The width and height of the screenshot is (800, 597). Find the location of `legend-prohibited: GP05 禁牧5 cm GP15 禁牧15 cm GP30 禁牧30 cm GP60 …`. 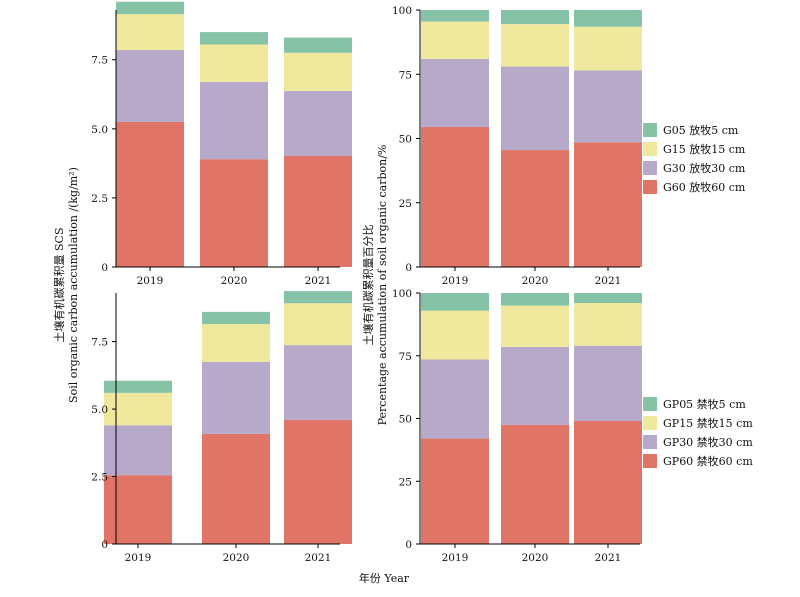

legend-prohibited: GP05 禁牧5 cm GP15 禁牧15 cm GP30 禁牧30 cm GP60 … is located at coordinates (698, 432).